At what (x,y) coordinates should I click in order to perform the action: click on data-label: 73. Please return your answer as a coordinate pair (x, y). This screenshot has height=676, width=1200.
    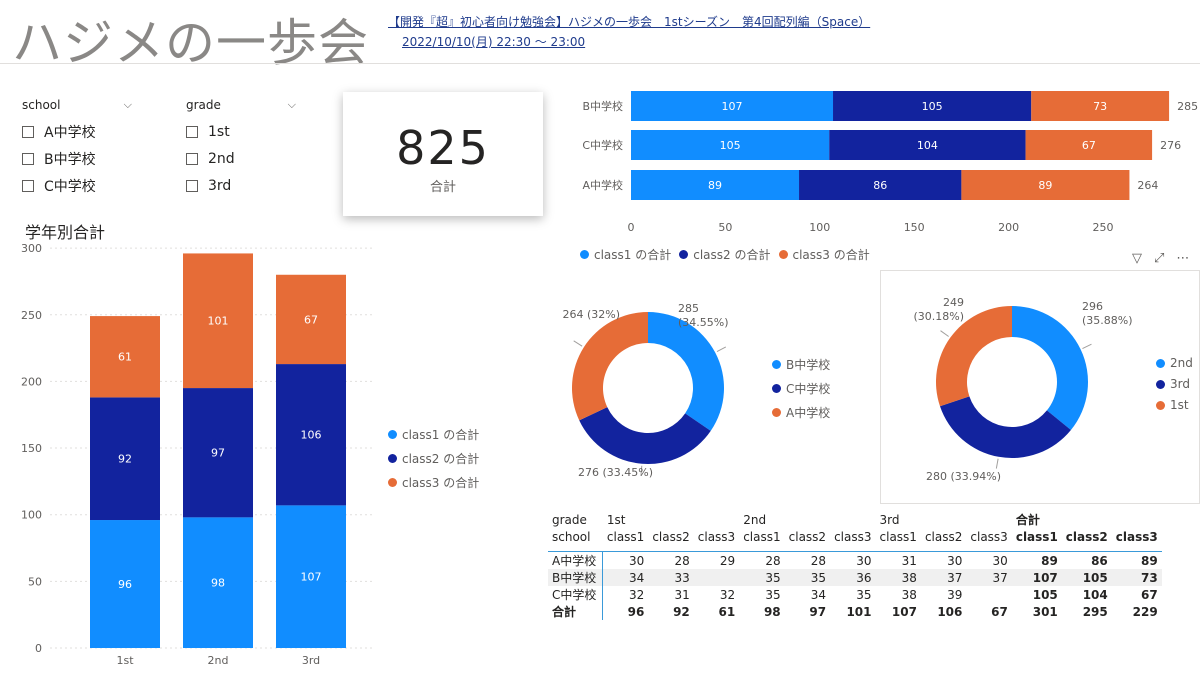
    Looking at the image, I should click on (1100, 106).